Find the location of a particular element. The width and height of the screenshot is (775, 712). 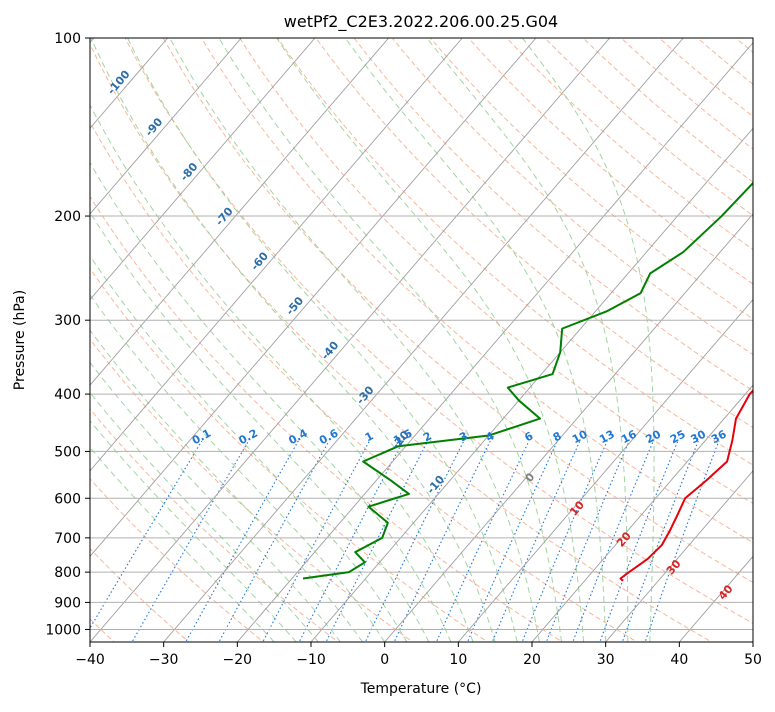

chart-title: wetPf2_C2E3.2022.206.00.25.G04 is located at coordinates (421, 22).